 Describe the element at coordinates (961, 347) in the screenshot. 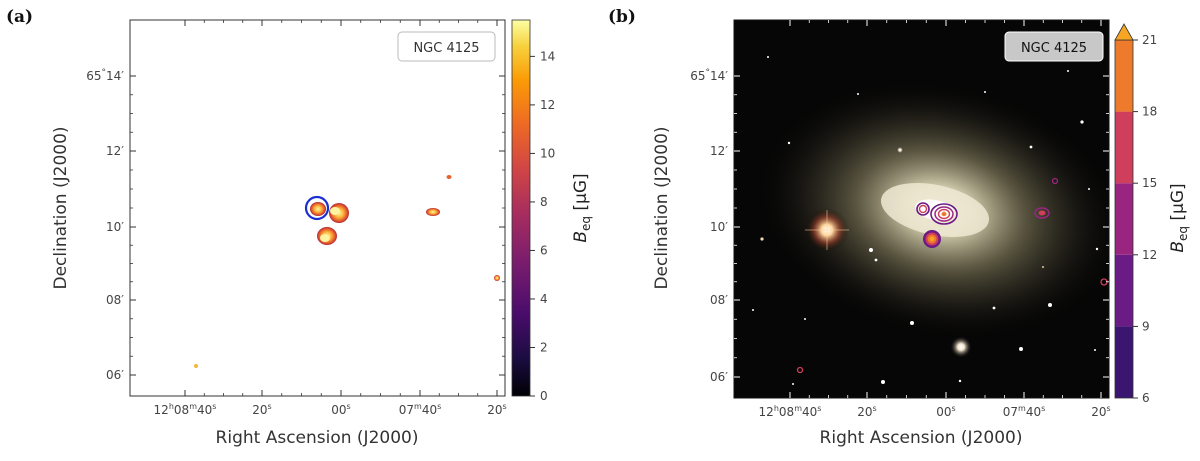

I see `bright-star` at that location.